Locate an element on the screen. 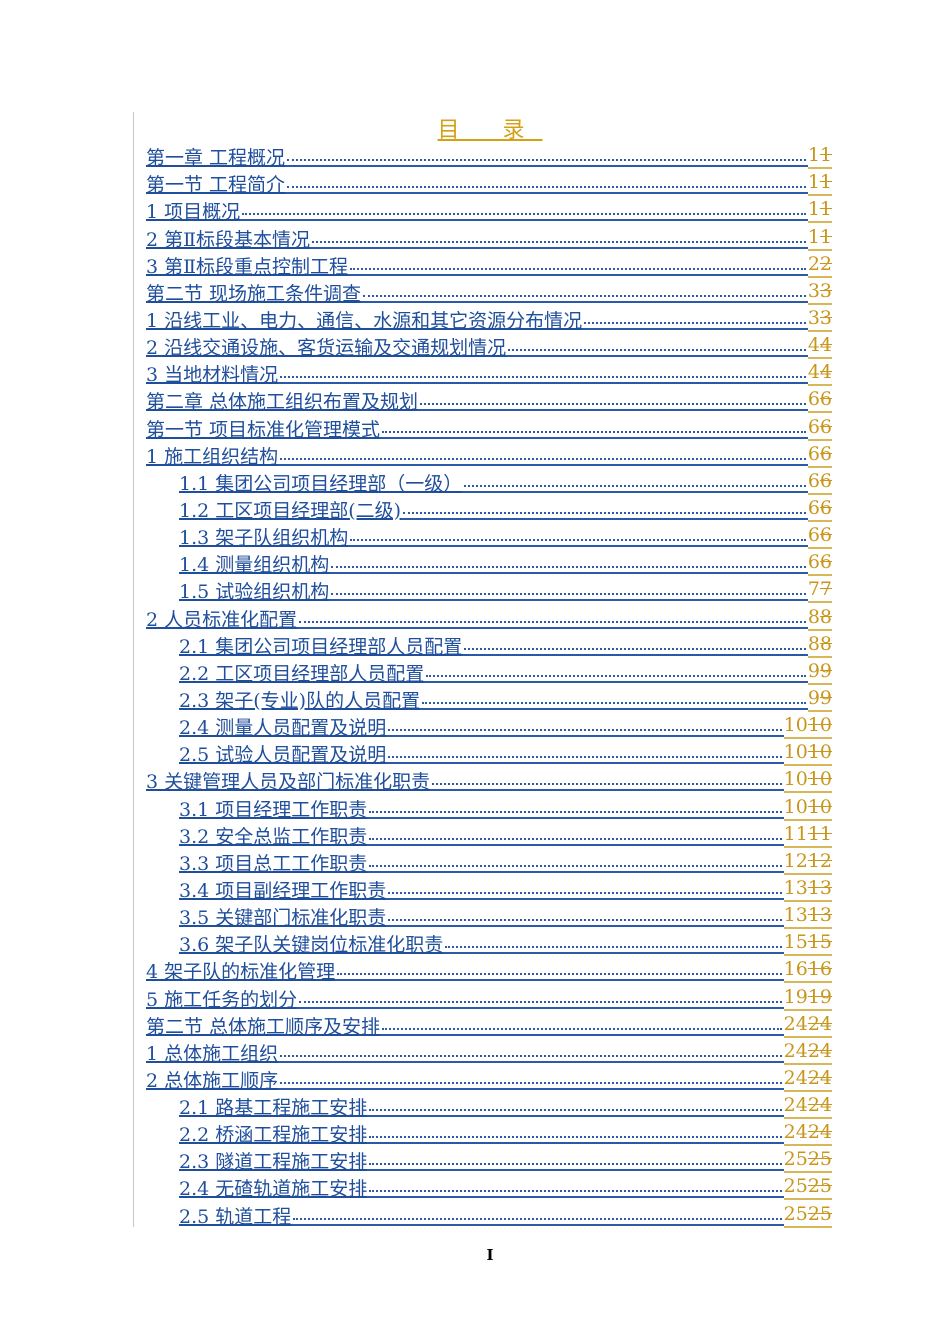  toc-entry-title: 4 架子队的标准化管理 is located at coordinates (241, 972).